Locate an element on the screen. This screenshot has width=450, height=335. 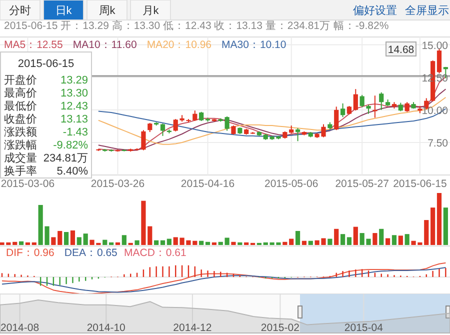
y-tick-label: 7.50 is located at coordinates (438, 143).